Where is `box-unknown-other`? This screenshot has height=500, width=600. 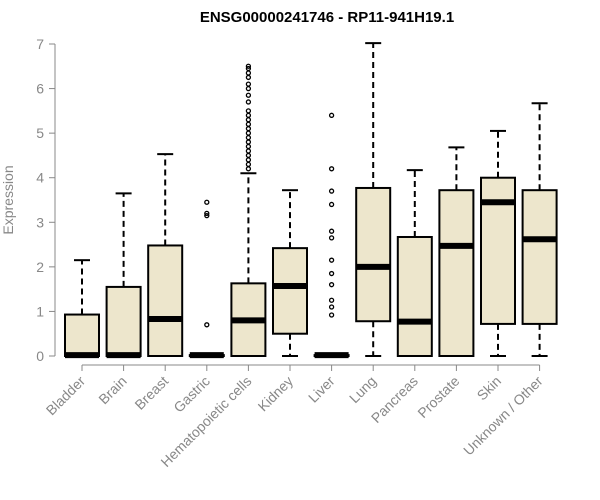
box-unknown-other is located at coordinates (539, 229).